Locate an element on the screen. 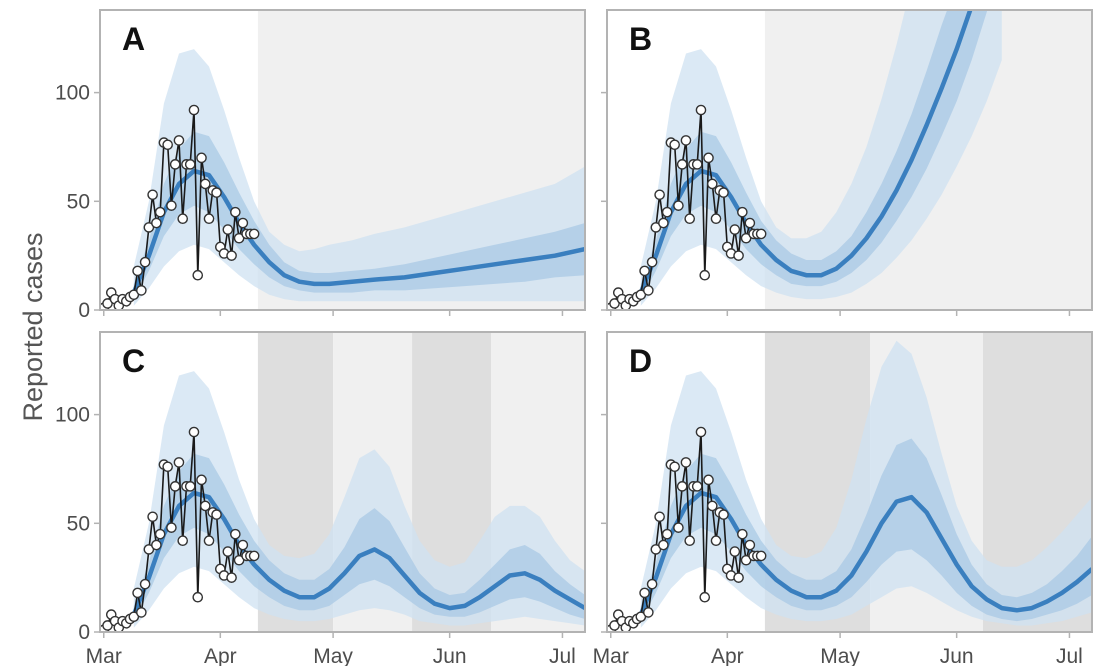 The height and width of the screenshot is (666, 1100). inner-interval-band-d is located at coordinates (866, 530).